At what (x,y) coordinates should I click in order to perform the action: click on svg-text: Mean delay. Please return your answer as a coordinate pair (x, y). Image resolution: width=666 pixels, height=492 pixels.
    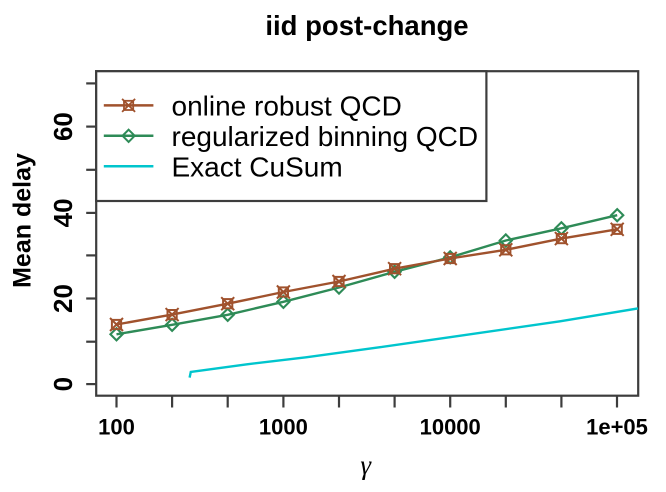
    Looking at the image, I should click on (22, 220).